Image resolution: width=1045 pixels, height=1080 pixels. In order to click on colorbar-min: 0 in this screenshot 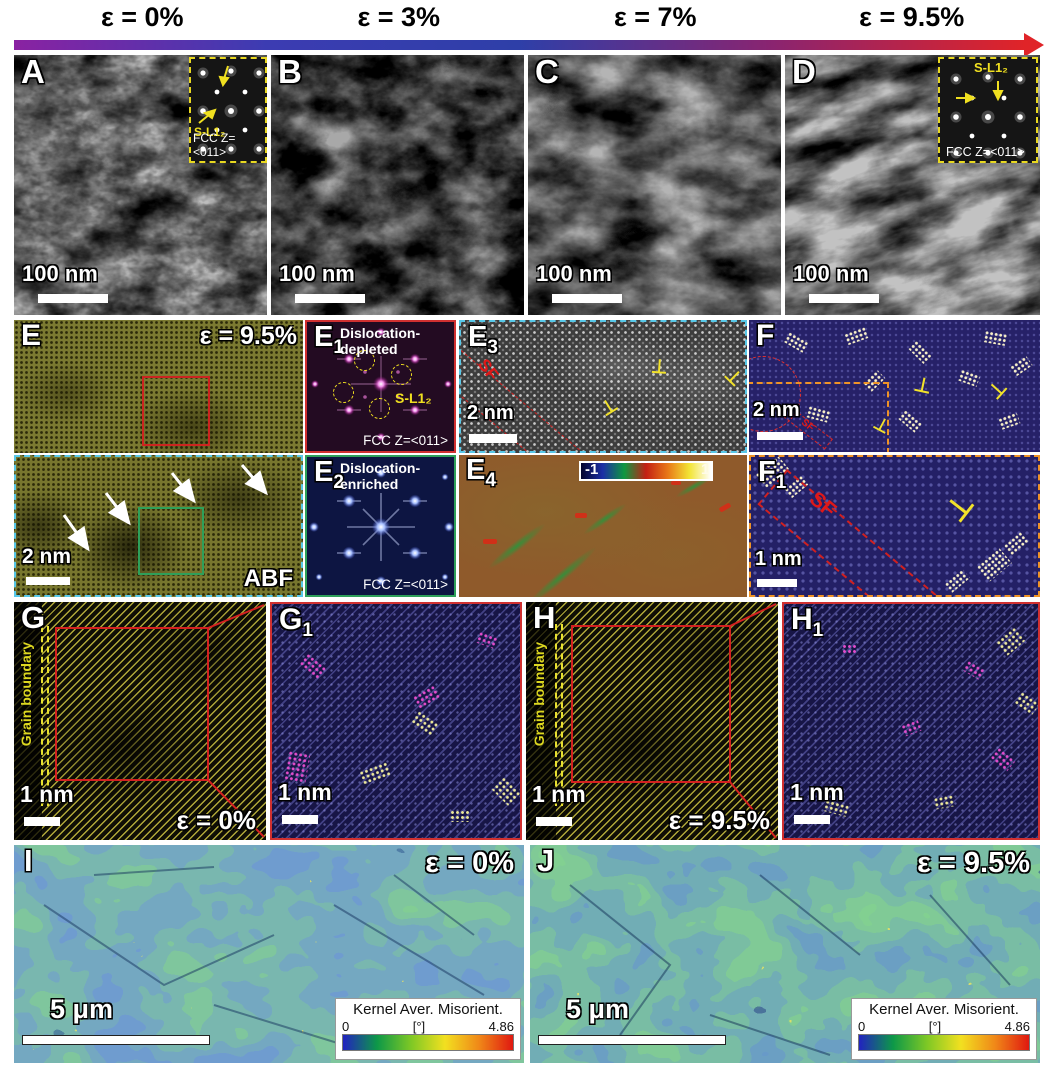, I will do `click(346, 1026)`.